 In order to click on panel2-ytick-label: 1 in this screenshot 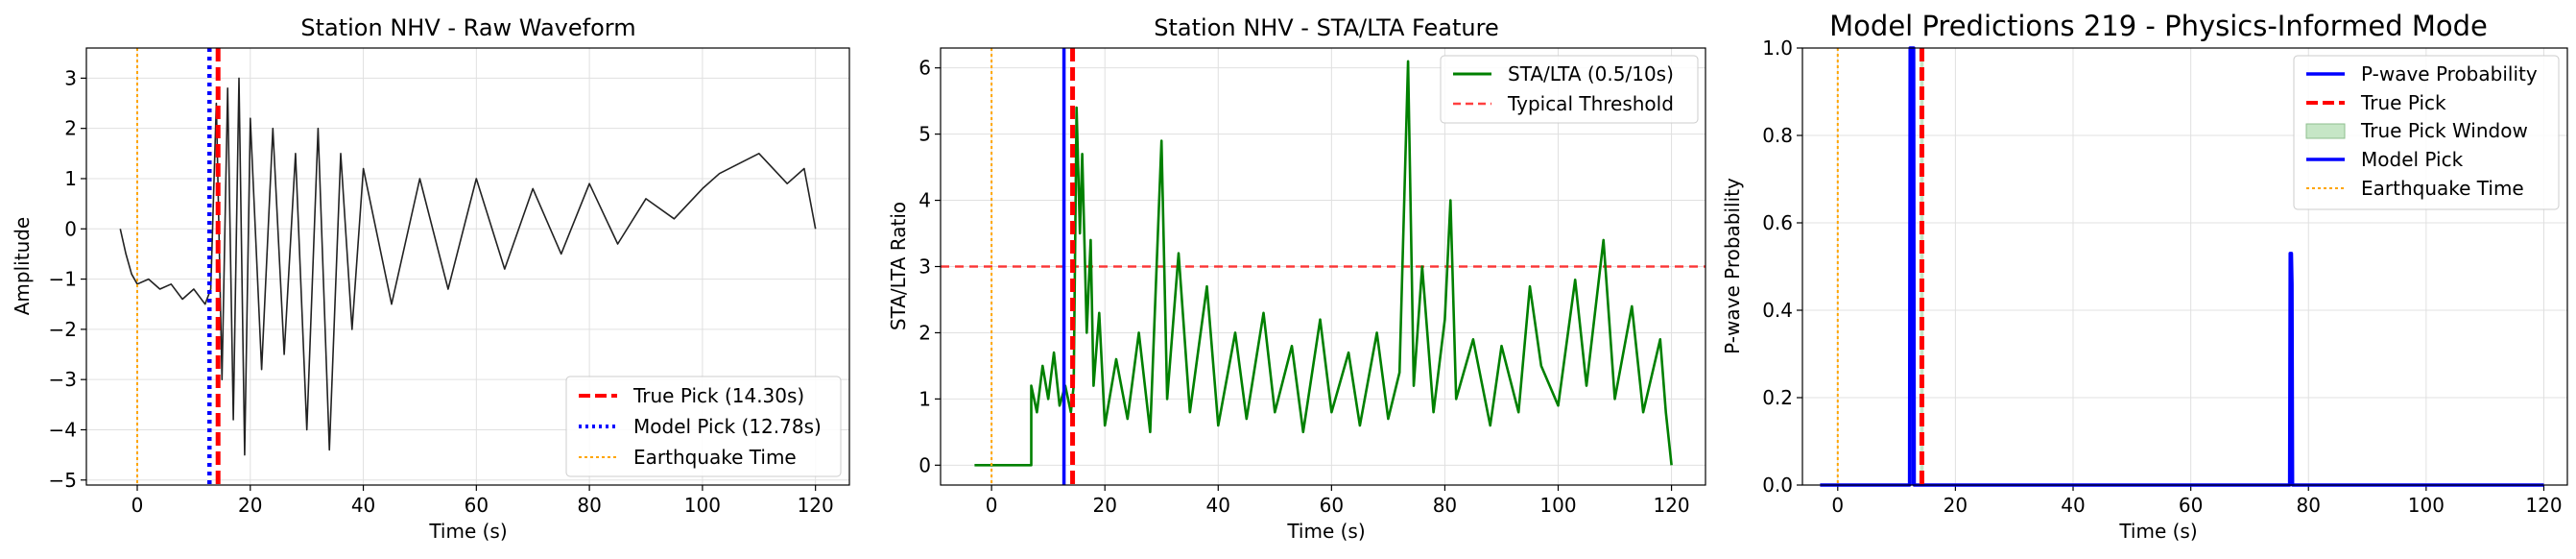, I will do `click(924, 398)`.